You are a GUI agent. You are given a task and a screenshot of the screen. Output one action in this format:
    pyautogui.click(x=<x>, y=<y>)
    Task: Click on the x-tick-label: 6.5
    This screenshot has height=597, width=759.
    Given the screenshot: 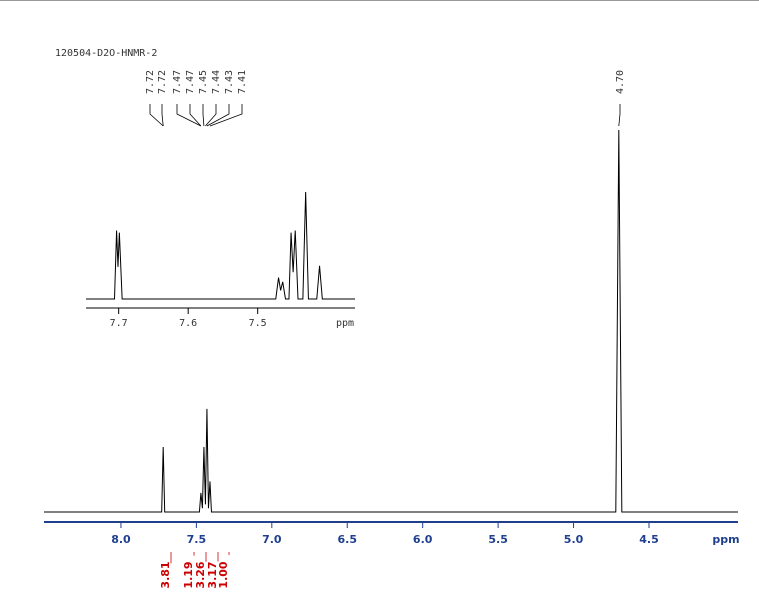 What is the action you would take?
    pyautogui.click(x=347, y=539)
    